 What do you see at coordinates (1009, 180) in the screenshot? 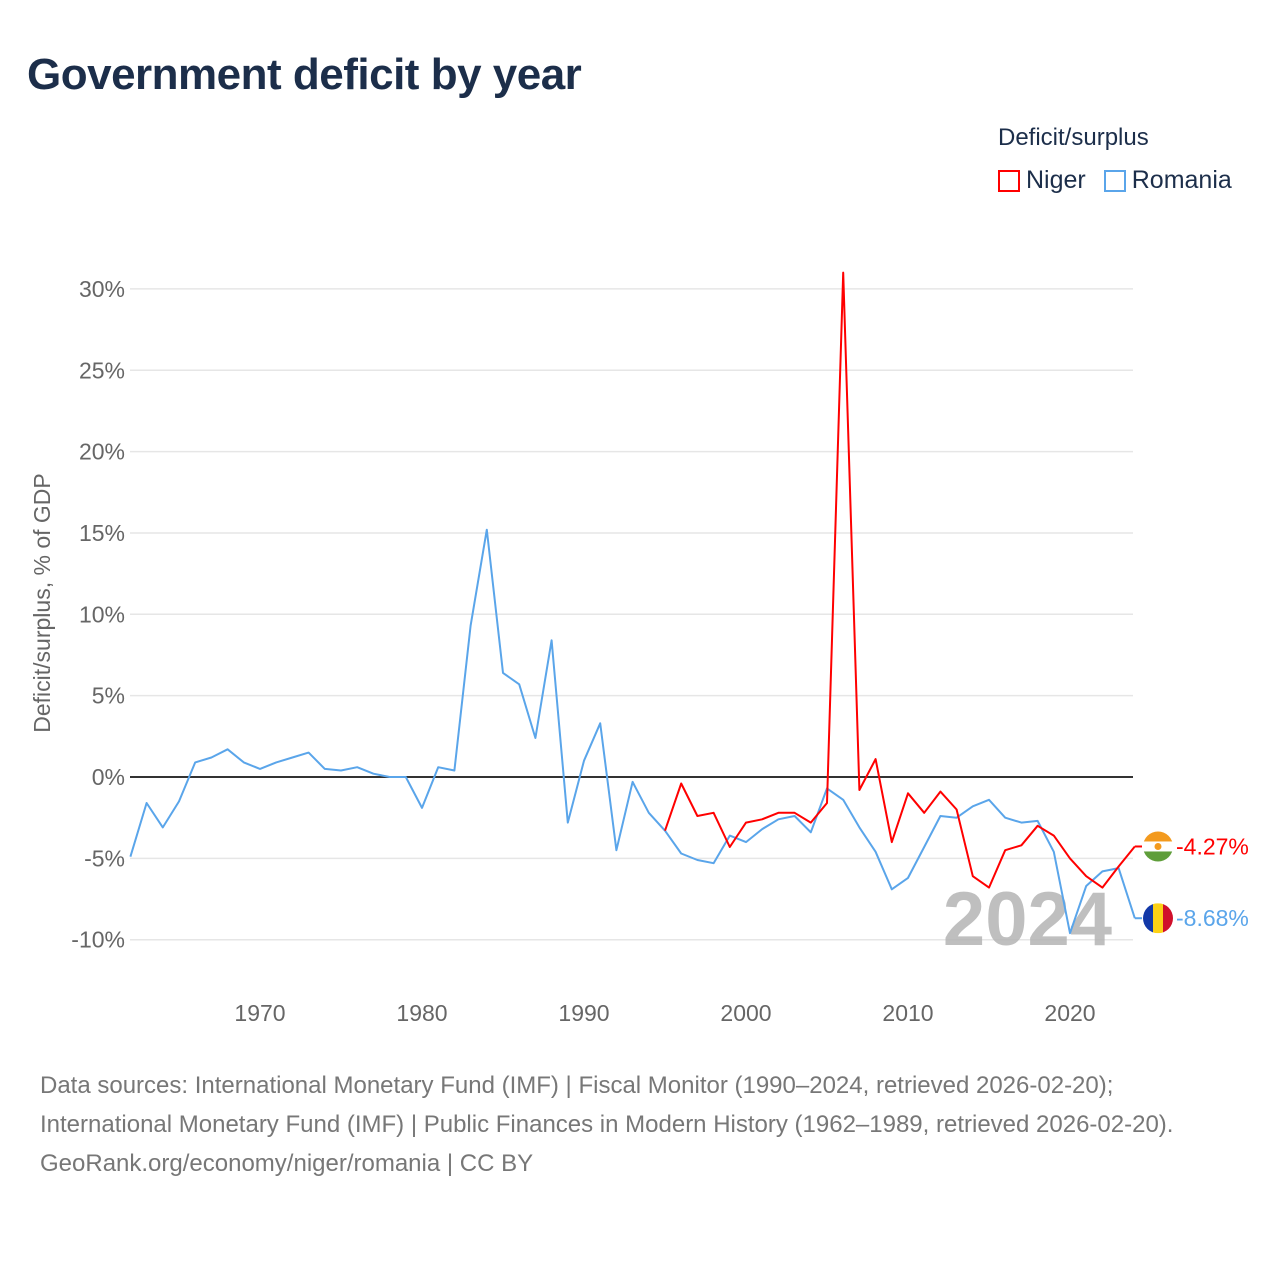
I see `legend-swatch-niger` at bounding box center [1009, 180].